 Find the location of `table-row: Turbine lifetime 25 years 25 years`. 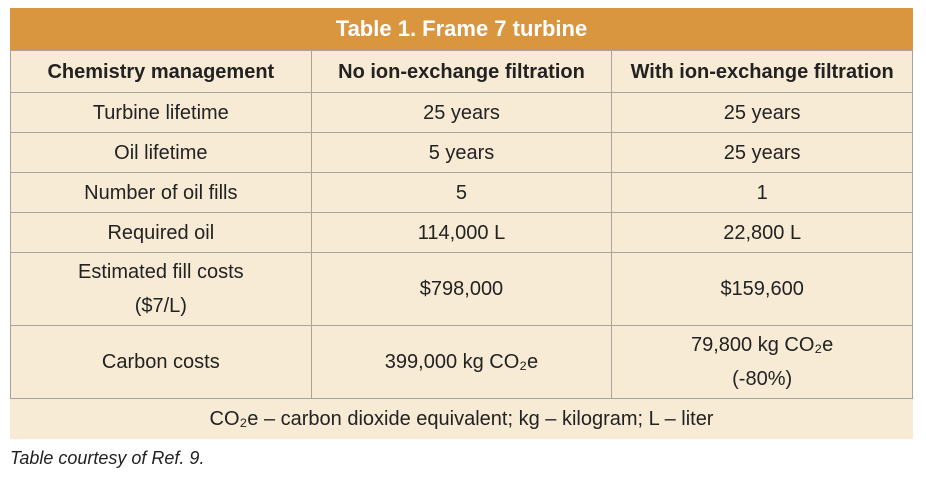

table-row: Turbine lifetime 25 years 25 years is located at coordinates (461, 112).